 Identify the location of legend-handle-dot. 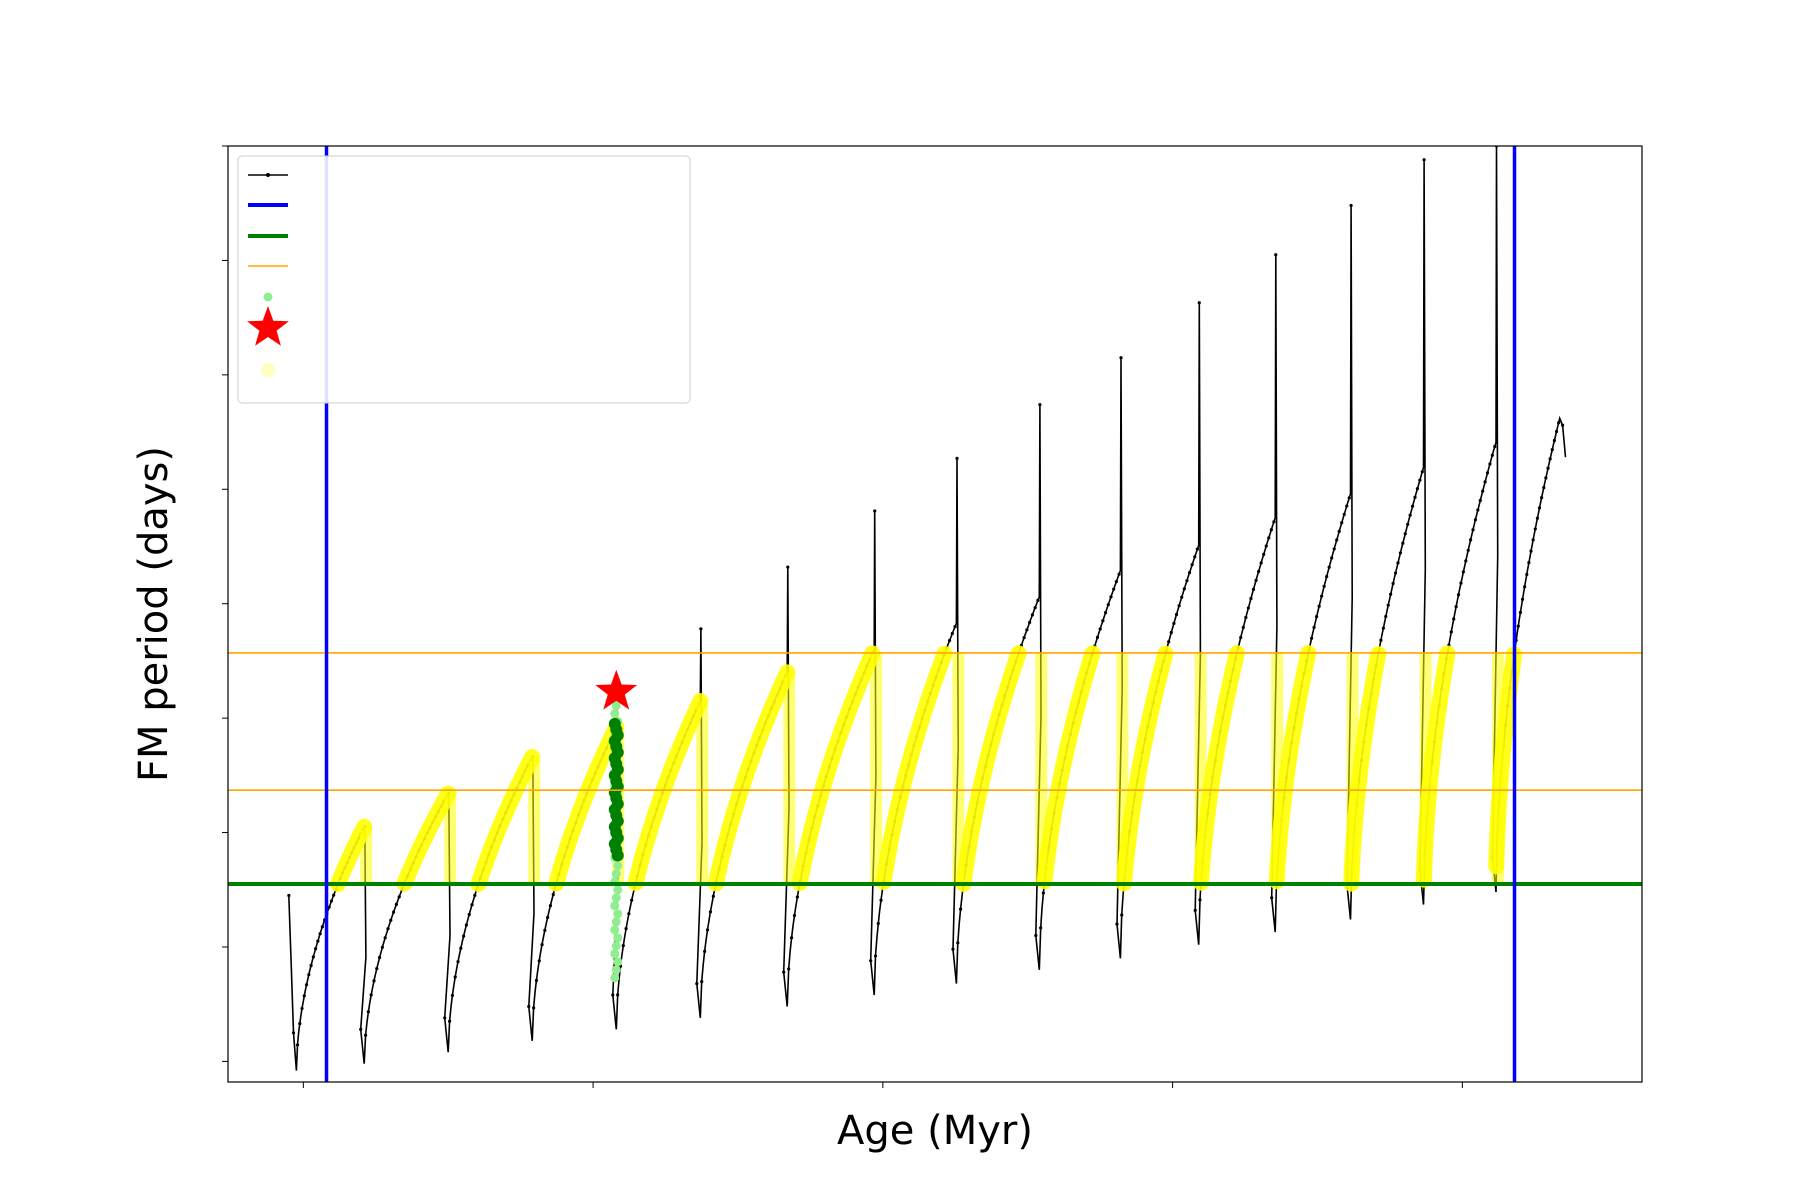
(268, 297).